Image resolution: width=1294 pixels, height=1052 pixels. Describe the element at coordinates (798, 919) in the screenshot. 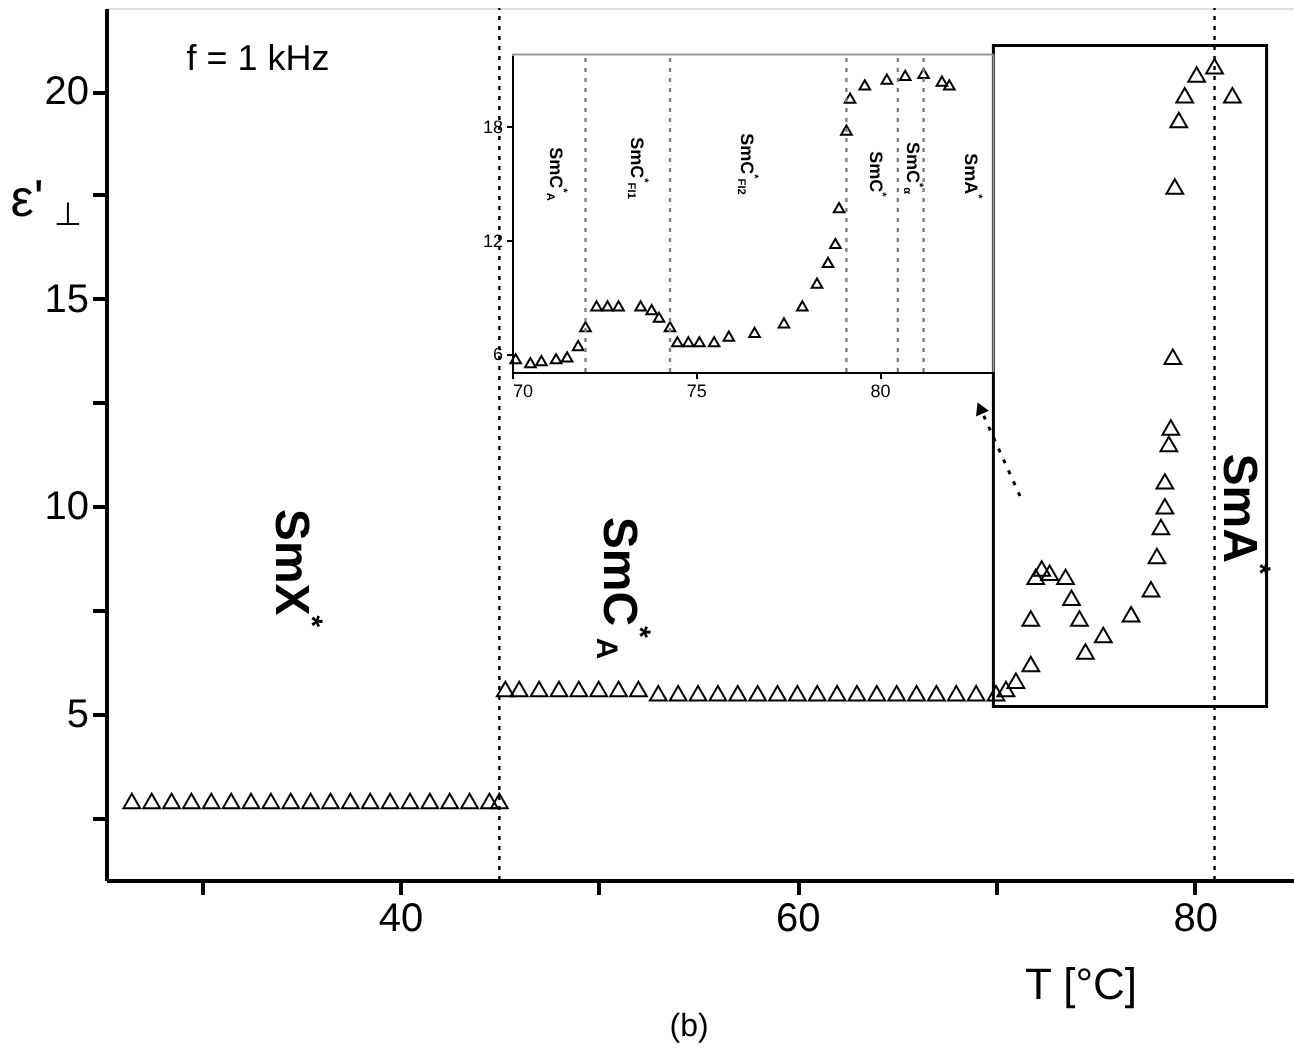

I see `x-tick-label: 60` at that location.